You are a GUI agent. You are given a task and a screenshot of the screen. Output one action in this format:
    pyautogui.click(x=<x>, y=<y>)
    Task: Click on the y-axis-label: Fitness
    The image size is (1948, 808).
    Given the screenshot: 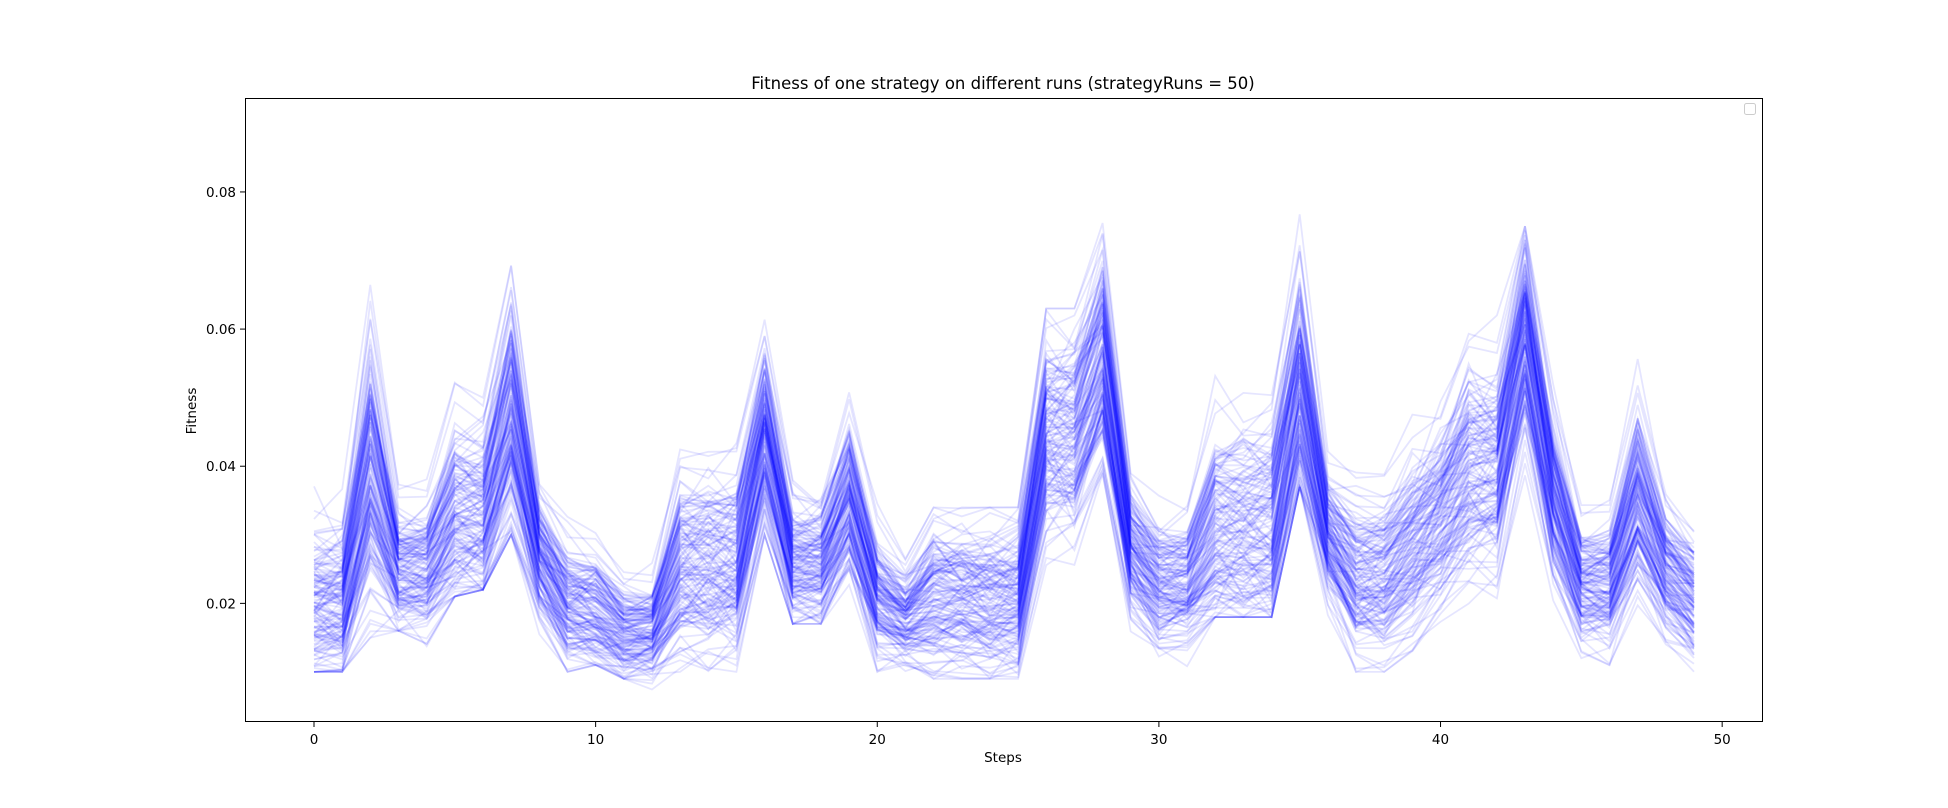 What is the action you would take?
    pyautogui.click(x=192, y=411)
    